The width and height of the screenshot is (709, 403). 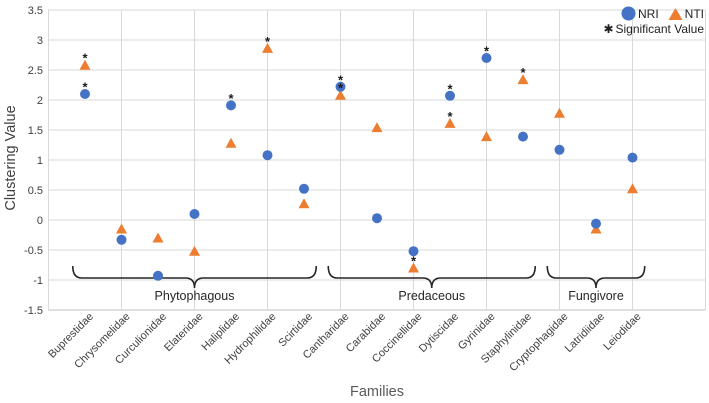 I want to click on legend-item-nri: NRI, so click(x=640, y=13).